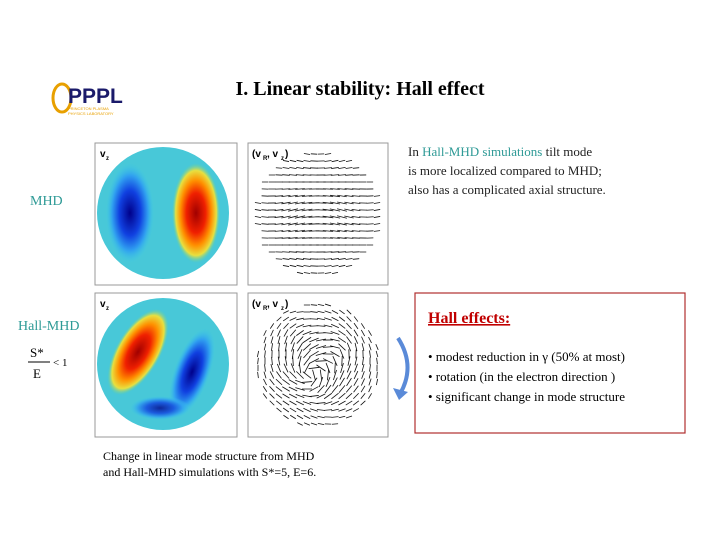 The height and width of the screenshot is (540, 720). What do you see at coordinates (166, 365) in the screenshot?
I see `panel-frame` at bounding box center [166, 365].